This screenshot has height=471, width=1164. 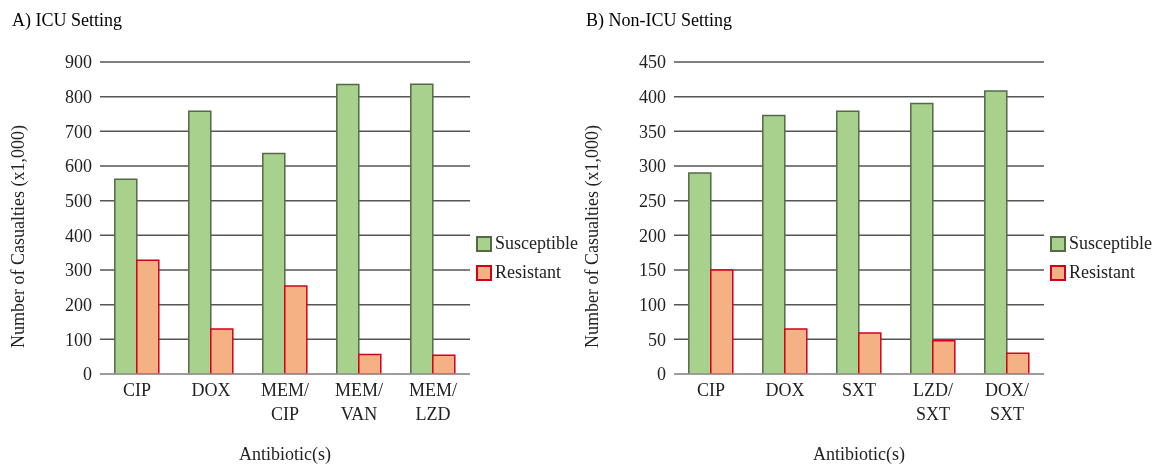 I want to click on chart-title: A) ICU Setting, so click(x=67, y=20).